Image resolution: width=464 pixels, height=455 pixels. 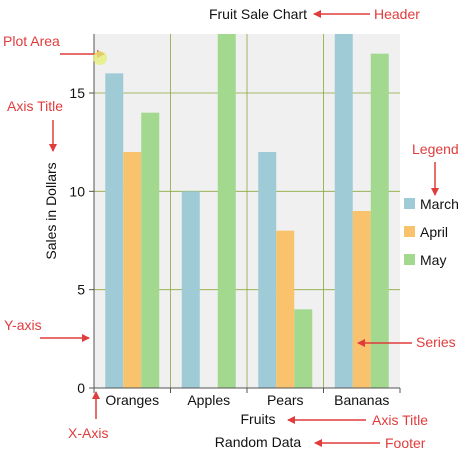 What do you see at coordinates (81, 290) in the screenshot?
I see `y-tick-label: 5` at bounding box center [81, 290].